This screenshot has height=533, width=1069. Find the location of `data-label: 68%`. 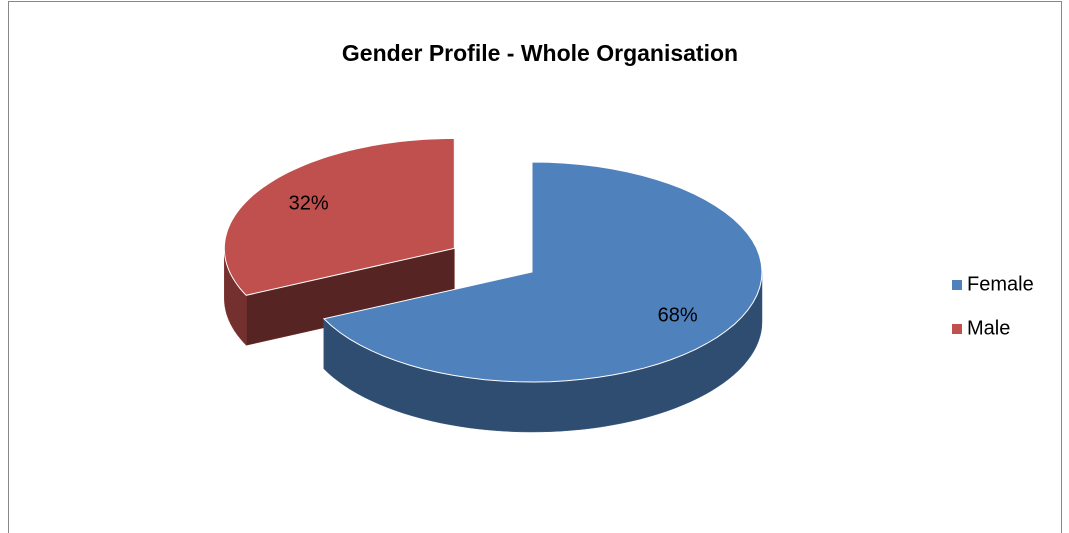

data-label: 68% is located at coordinates (678, 315).